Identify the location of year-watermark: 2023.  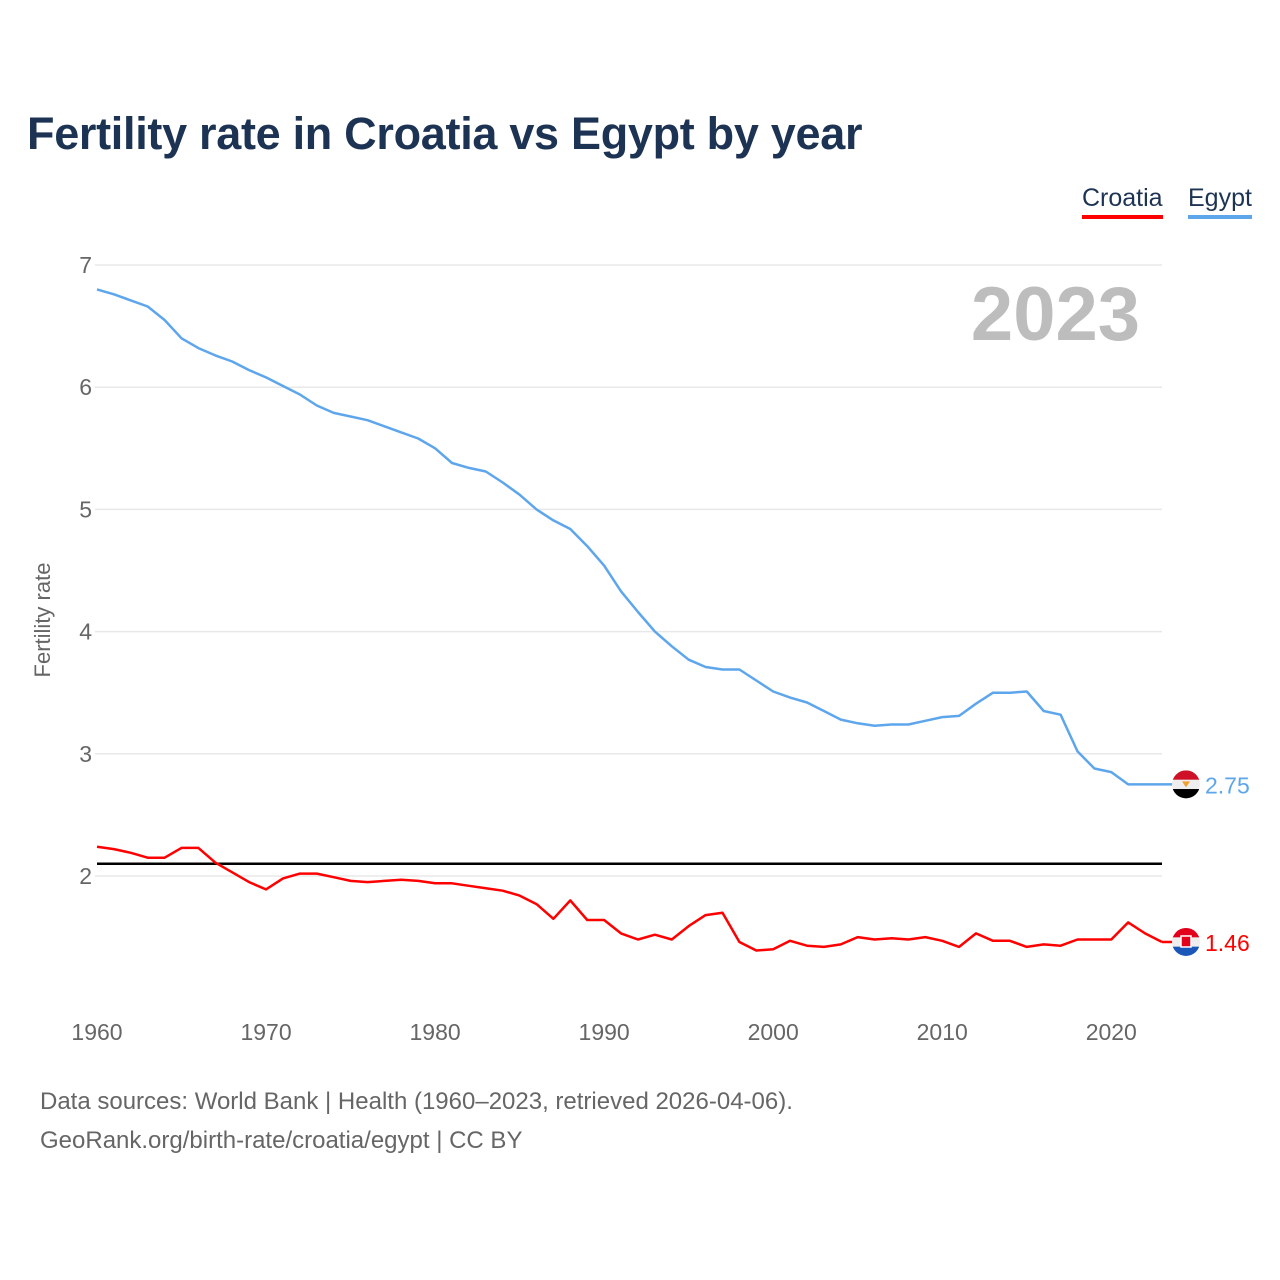
(1055, 314).